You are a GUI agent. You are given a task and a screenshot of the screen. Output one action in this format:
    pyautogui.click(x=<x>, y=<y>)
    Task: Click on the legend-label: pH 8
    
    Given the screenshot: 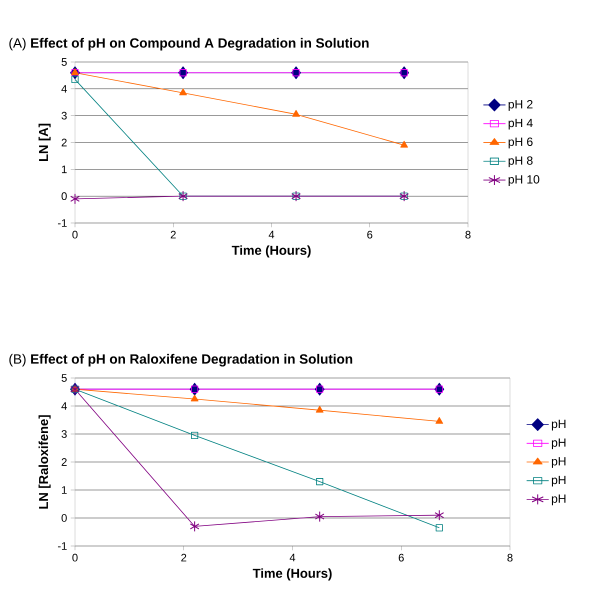 What is the action you would take?
    pyautogui.click(x=520, y=162)
    